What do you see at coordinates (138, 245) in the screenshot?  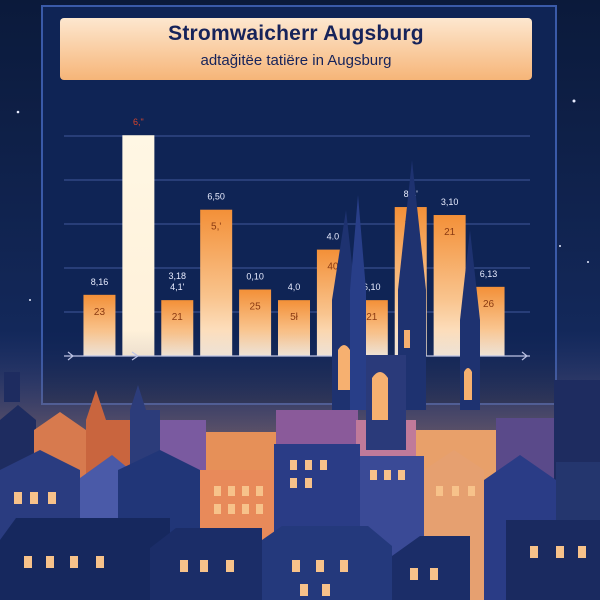 I see `bar` at bounding box center [138, 245].